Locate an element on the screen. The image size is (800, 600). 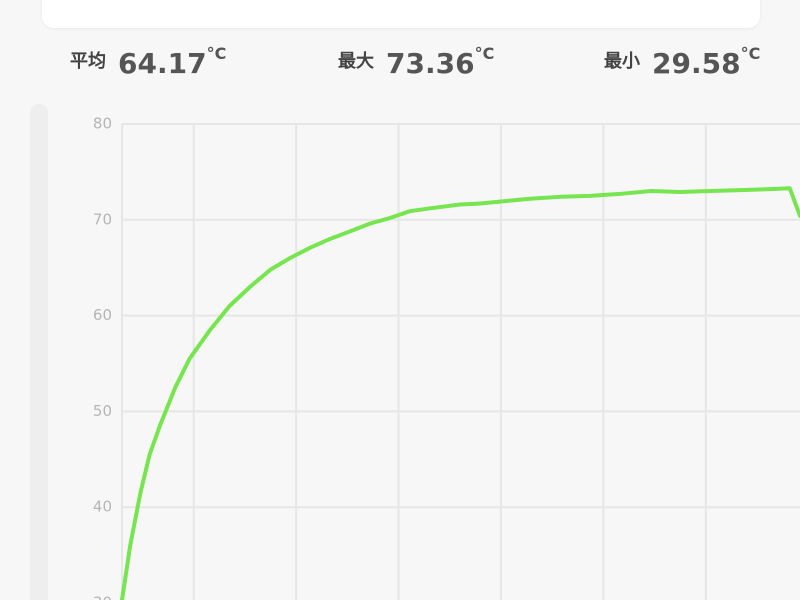
y-tick-label: 30 is located at coordinates (102, 597).